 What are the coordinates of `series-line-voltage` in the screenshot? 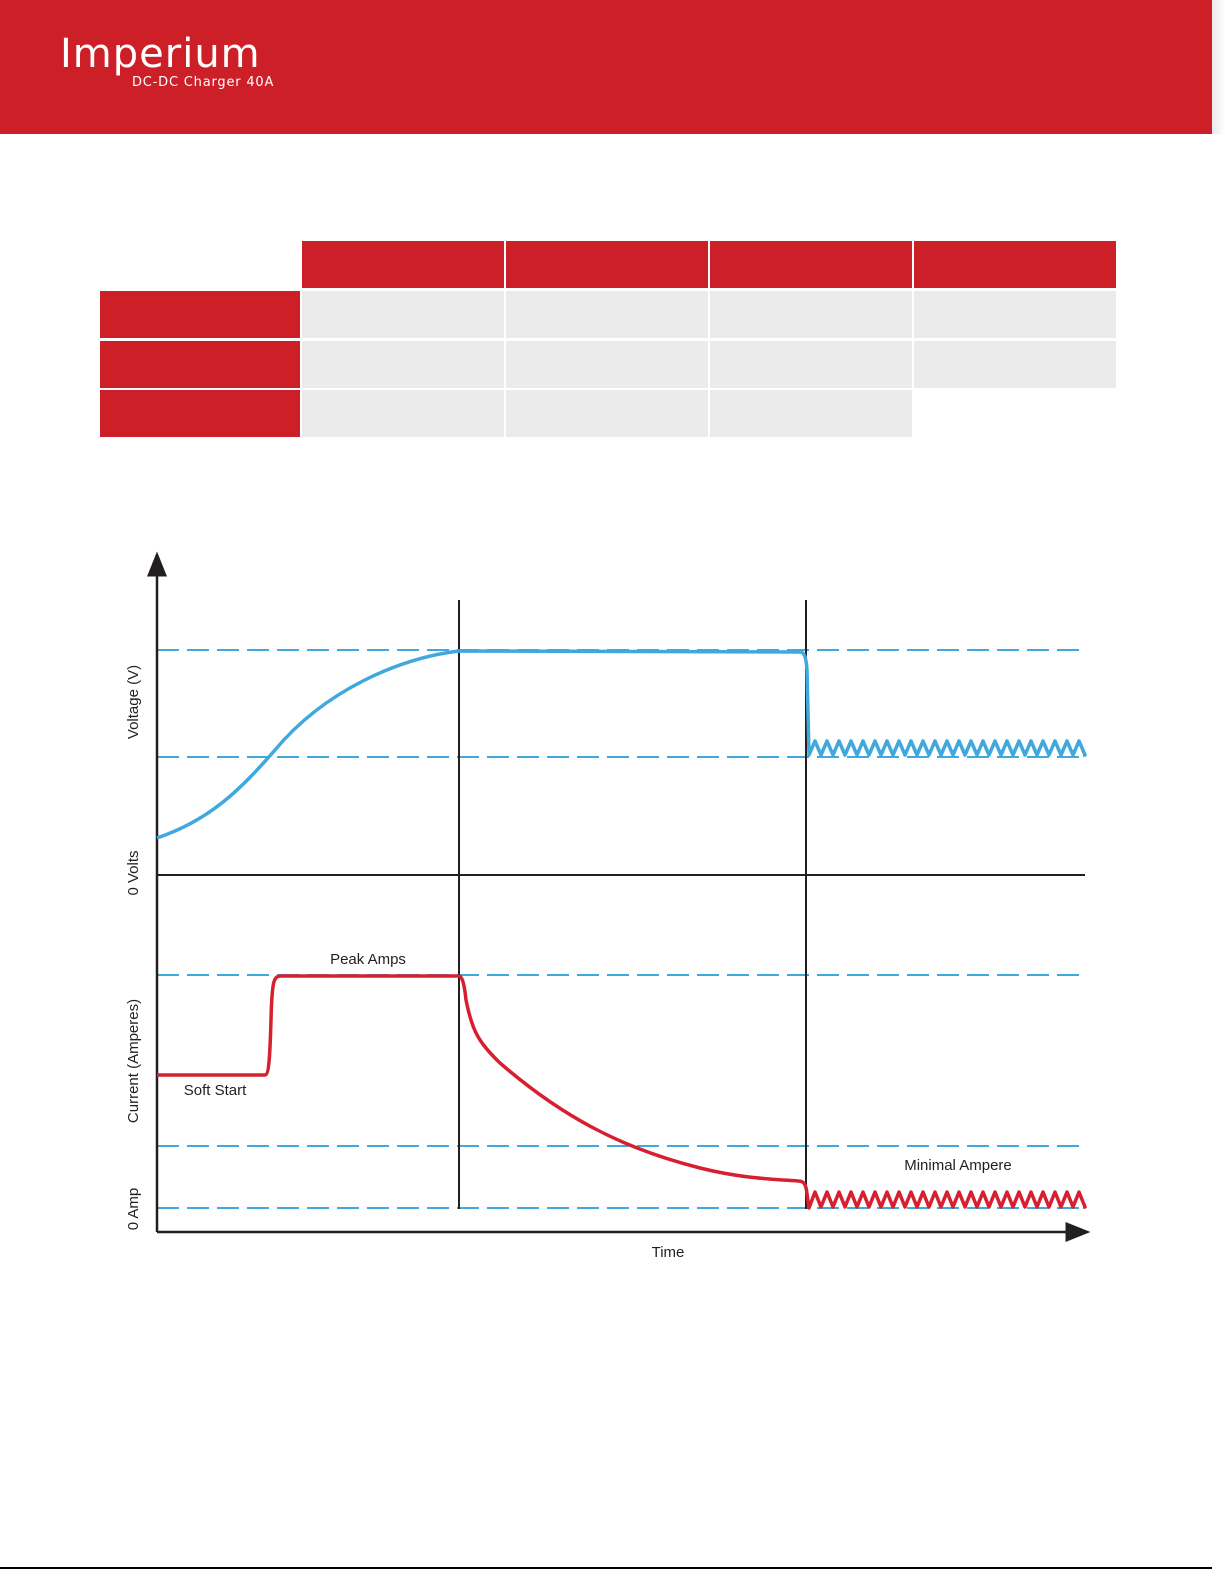 It's located at (621, 744).